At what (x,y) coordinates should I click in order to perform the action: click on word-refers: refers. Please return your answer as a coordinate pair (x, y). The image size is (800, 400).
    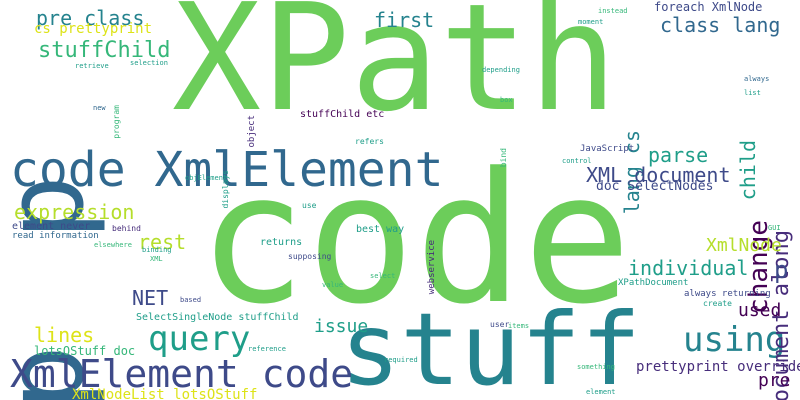
    Looking at the image, I should click on (369, 141).